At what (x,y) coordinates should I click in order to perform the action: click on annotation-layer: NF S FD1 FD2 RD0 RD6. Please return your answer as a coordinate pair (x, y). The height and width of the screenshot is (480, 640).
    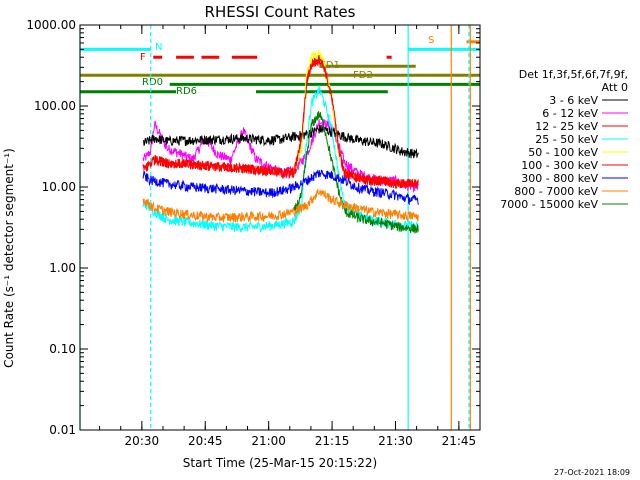
    Looking at the image, I should click on (280, 66).